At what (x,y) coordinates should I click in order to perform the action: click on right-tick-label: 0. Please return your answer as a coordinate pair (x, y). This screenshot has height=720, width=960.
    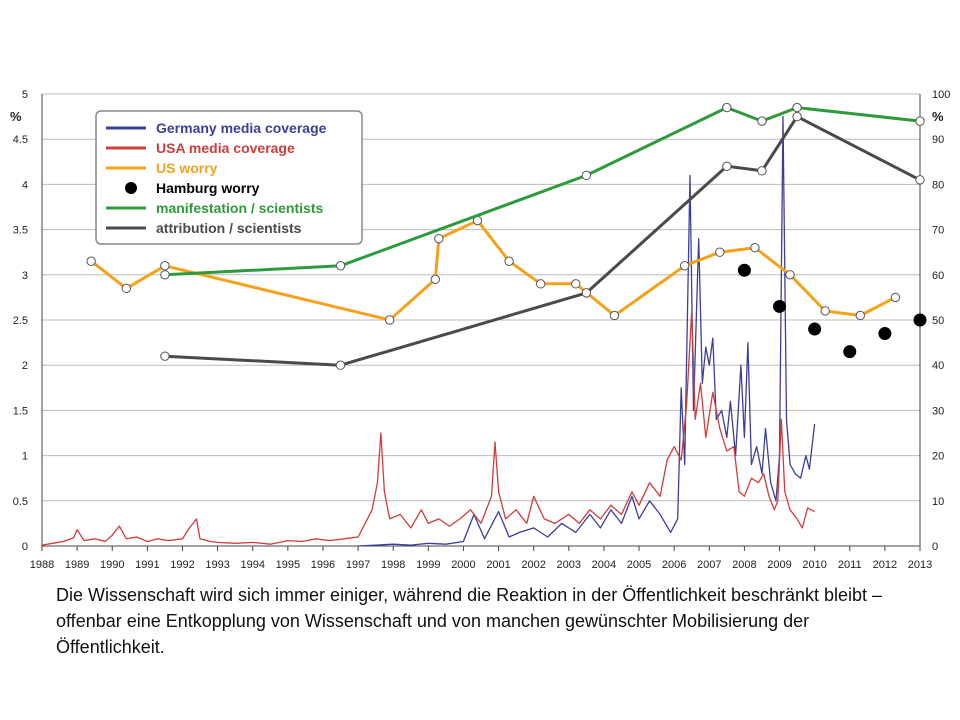
    Looking at the image, I should click on (935, 547).